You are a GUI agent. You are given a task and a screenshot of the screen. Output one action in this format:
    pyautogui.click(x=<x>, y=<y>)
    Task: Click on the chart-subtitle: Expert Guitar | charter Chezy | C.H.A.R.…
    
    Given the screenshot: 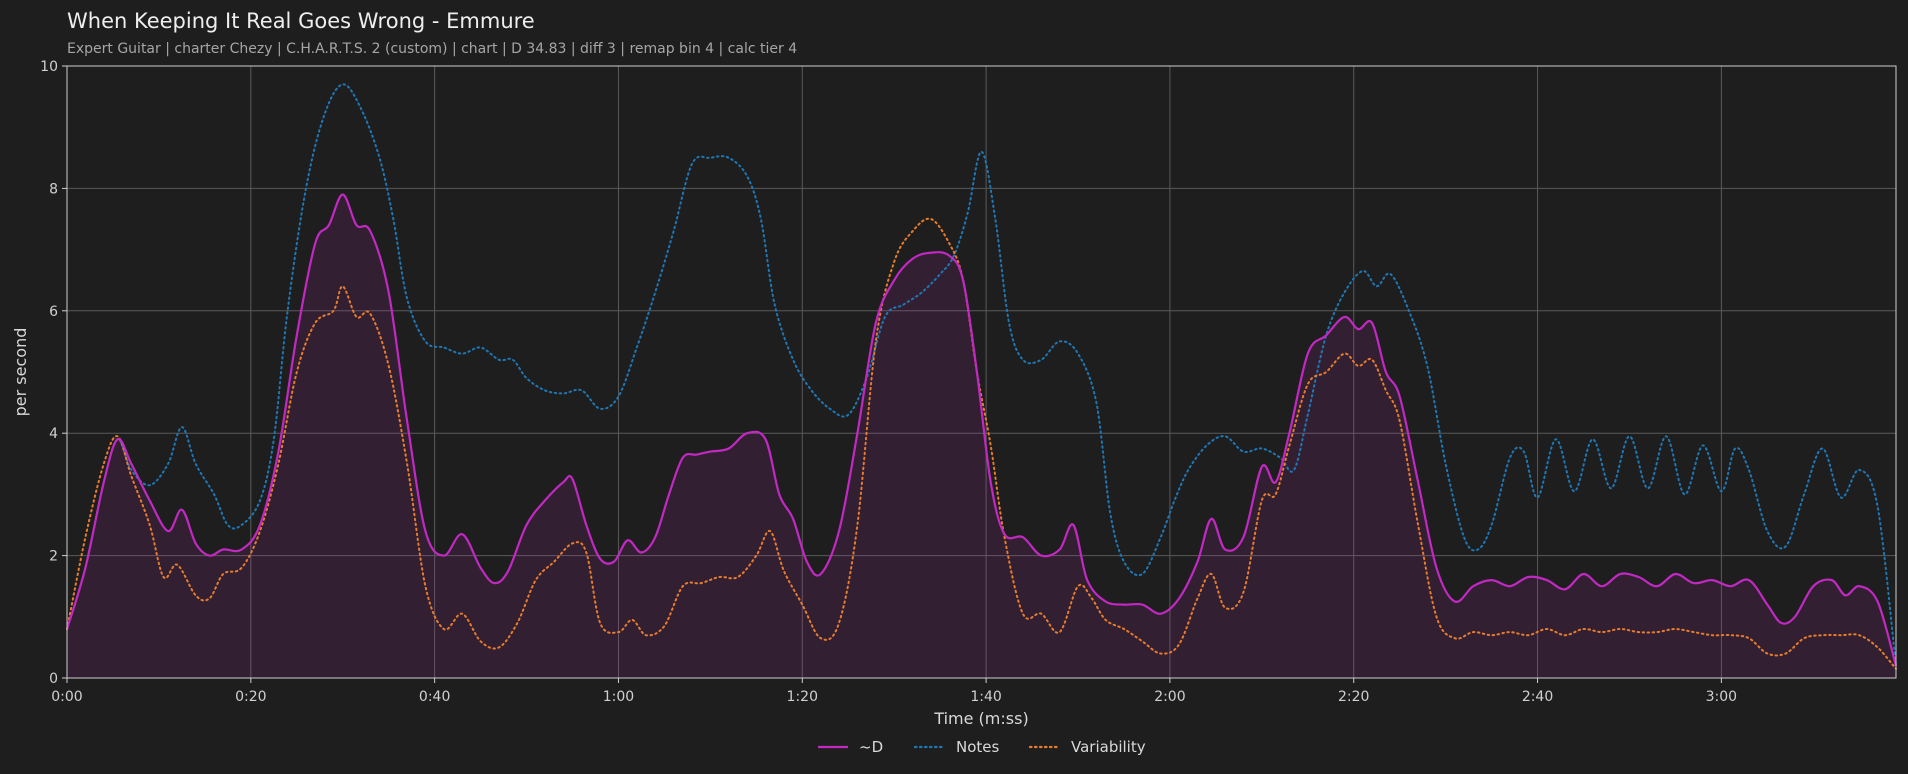 What is the action you would take?
    pyautogui.click(x=432, y=49)
    